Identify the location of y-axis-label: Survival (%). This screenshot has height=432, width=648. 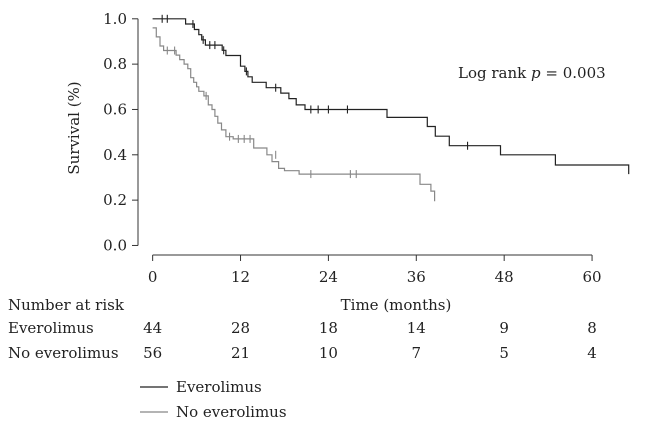
(74, 127).